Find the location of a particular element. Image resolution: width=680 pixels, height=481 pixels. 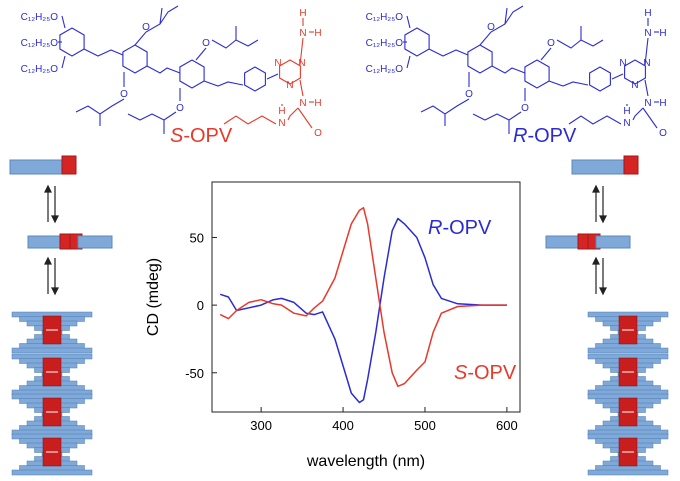

y-tick-label: 0 is located at coordinates (200, 305).